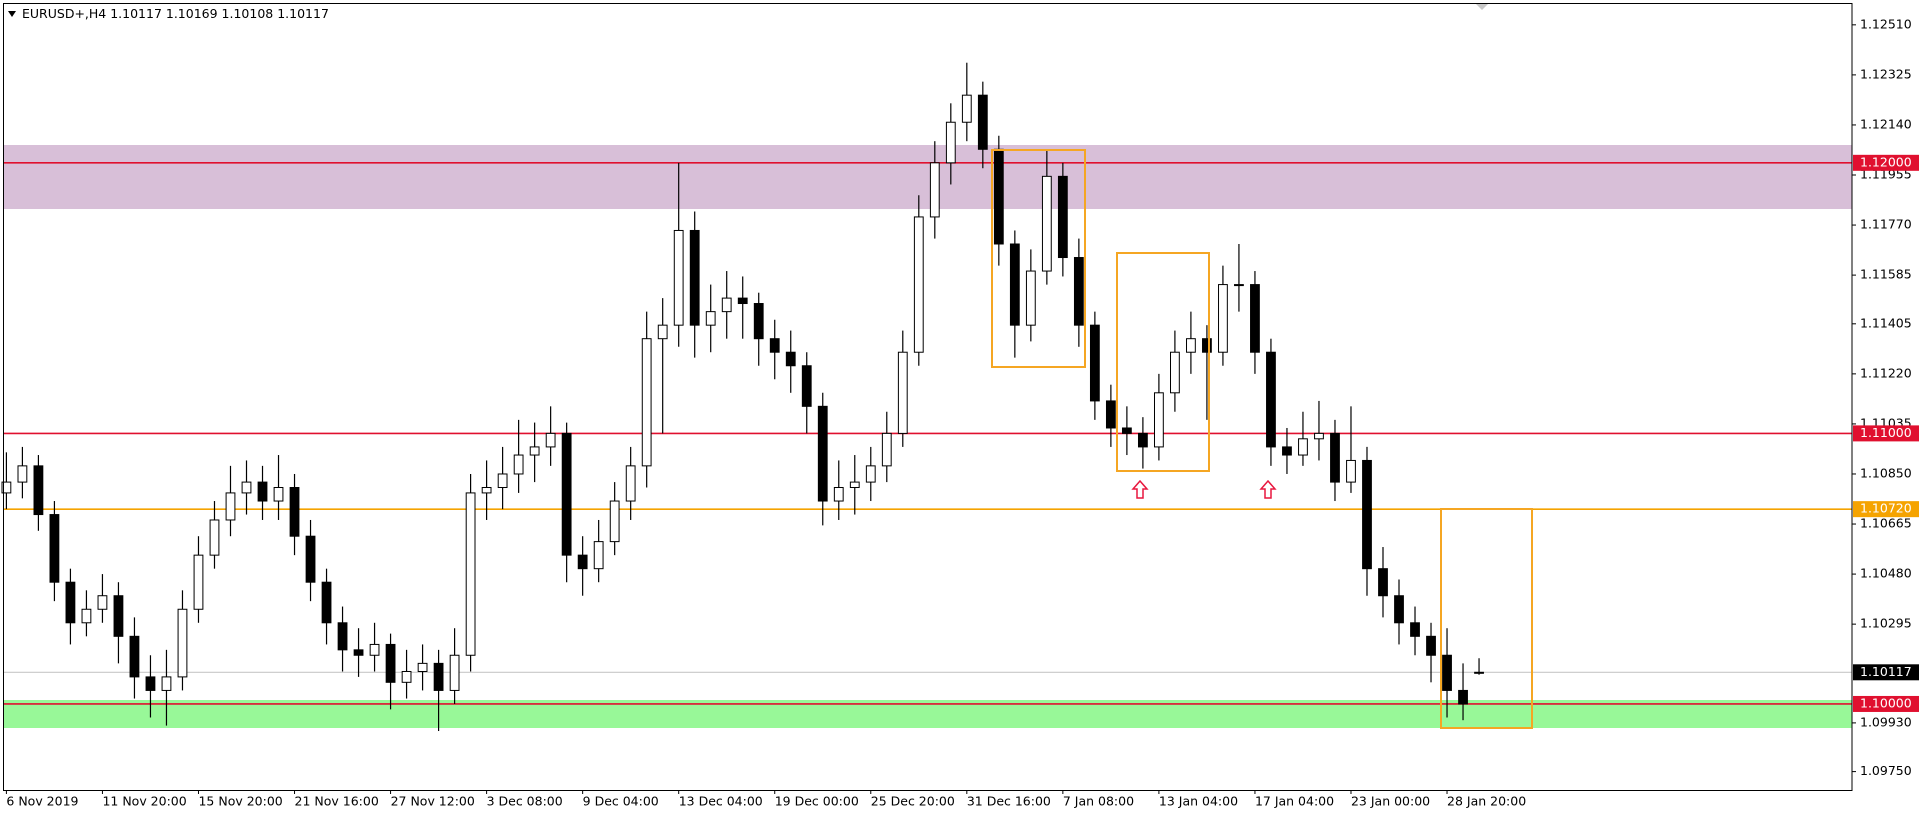 The height and width of the screenshot is (816, 1920). Describe the element at coordinates (1886, 224) in the screenshot. I see `y-tick-label: 1.11770` at that location.